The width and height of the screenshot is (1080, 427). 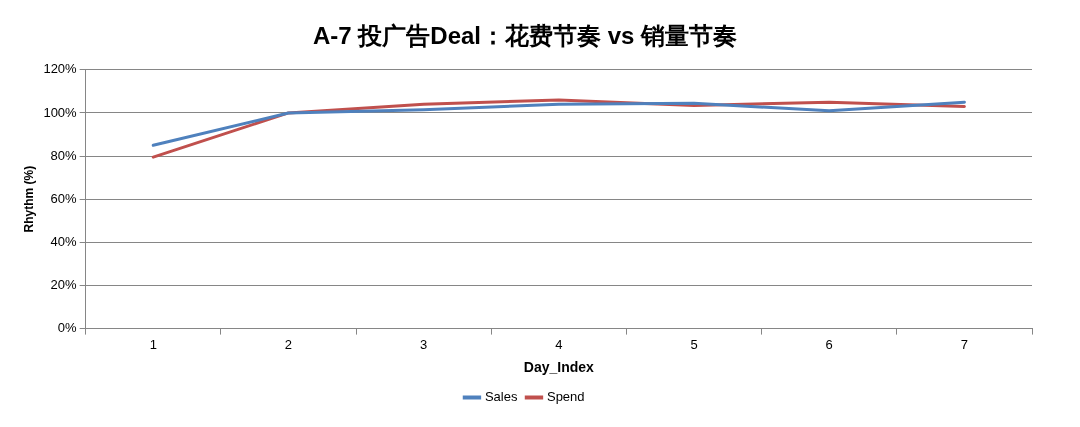 What do you see at coordinates (559, 367) in the screenshot?
I see `x-axis-title: Day_Index` at bounding box center [559, 367].